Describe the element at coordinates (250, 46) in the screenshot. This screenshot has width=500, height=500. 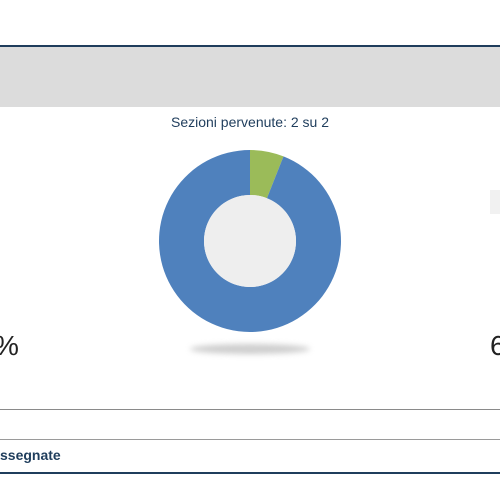
I see `top-divider` at that location.